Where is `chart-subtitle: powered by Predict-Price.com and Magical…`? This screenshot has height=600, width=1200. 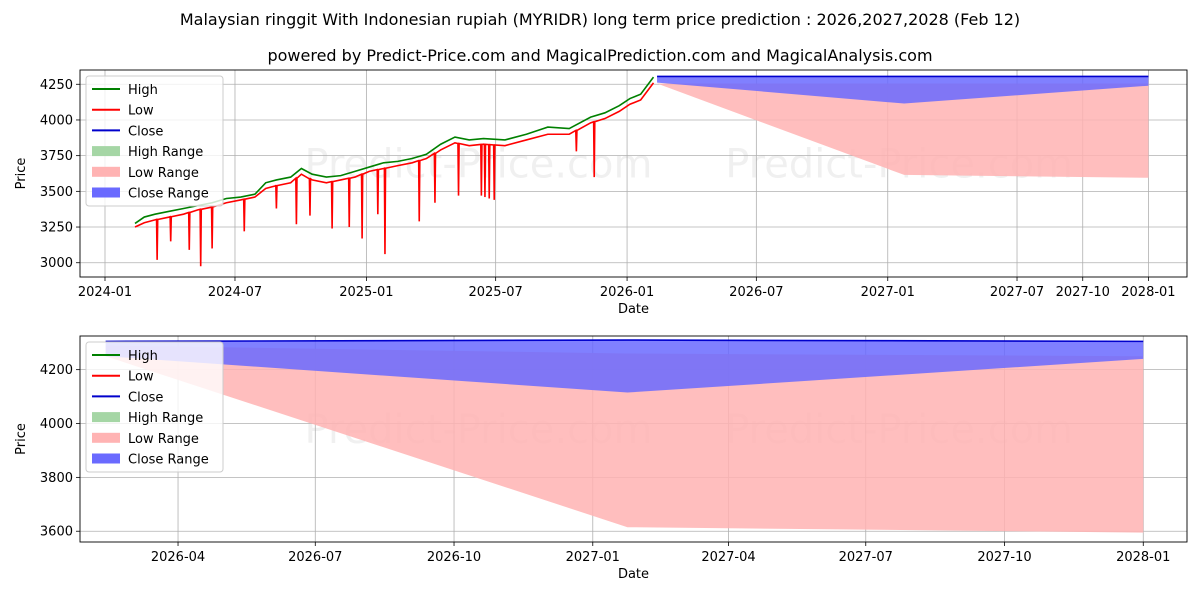 chart-subtitle: powered by Predict-Price.com and Magical… is located at coordinates (600, 55).